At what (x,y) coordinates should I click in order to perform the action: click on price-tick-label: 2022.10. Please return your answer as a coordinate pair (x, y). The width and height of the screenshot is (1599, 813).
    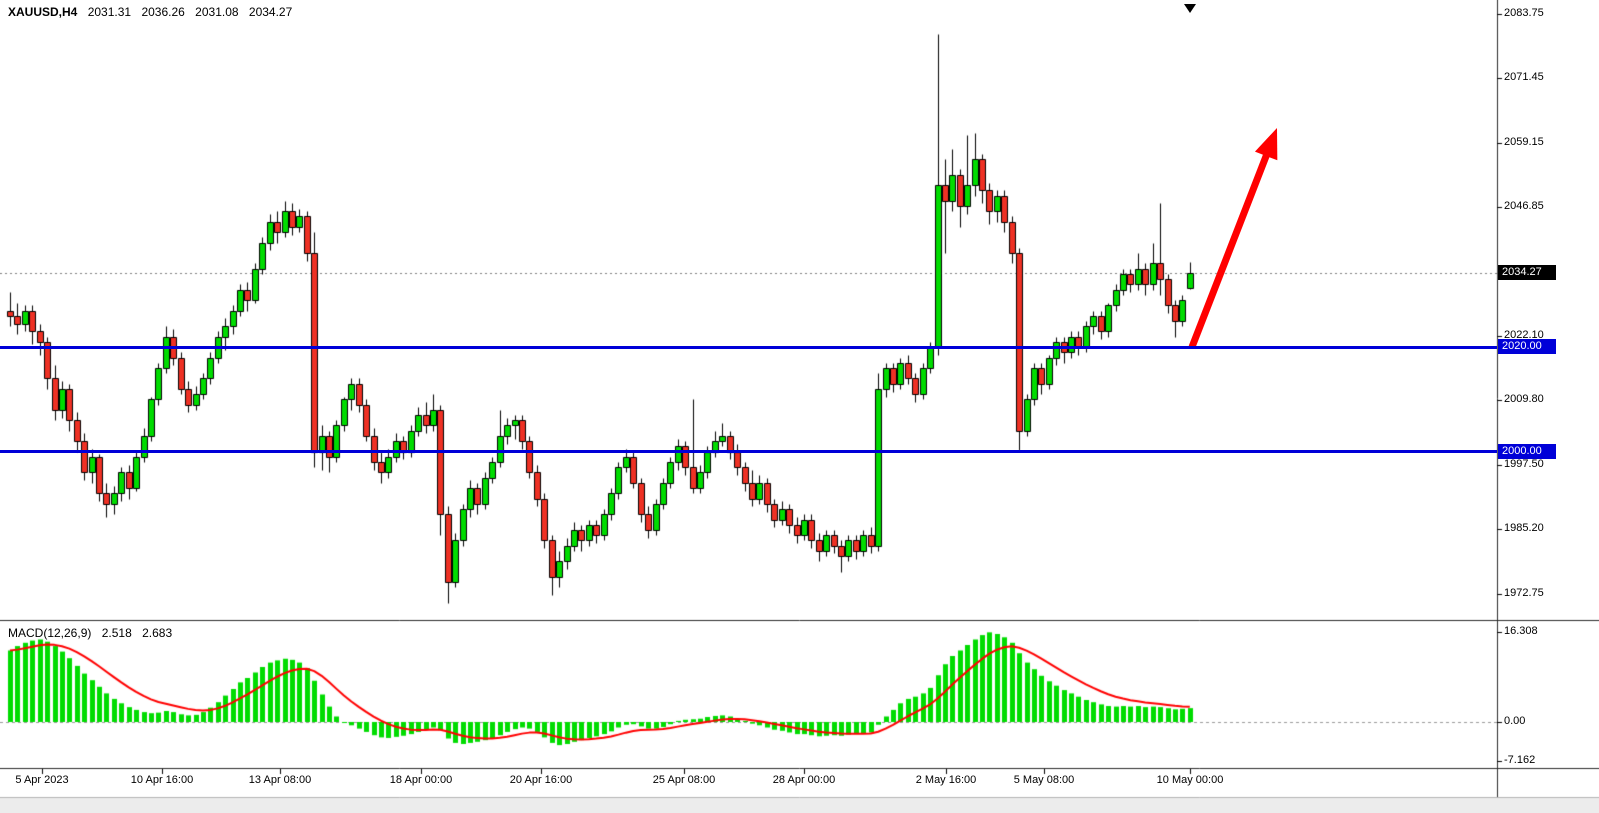
    Looking at the image, I should click on (1524, 335).